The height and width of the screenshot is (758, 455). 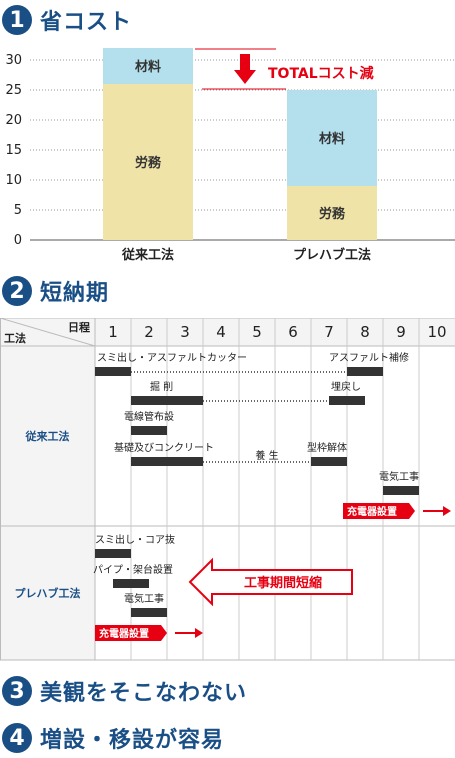 I want to click on cost-annotation: TOTALコスト減, so click(x=284, y=69).